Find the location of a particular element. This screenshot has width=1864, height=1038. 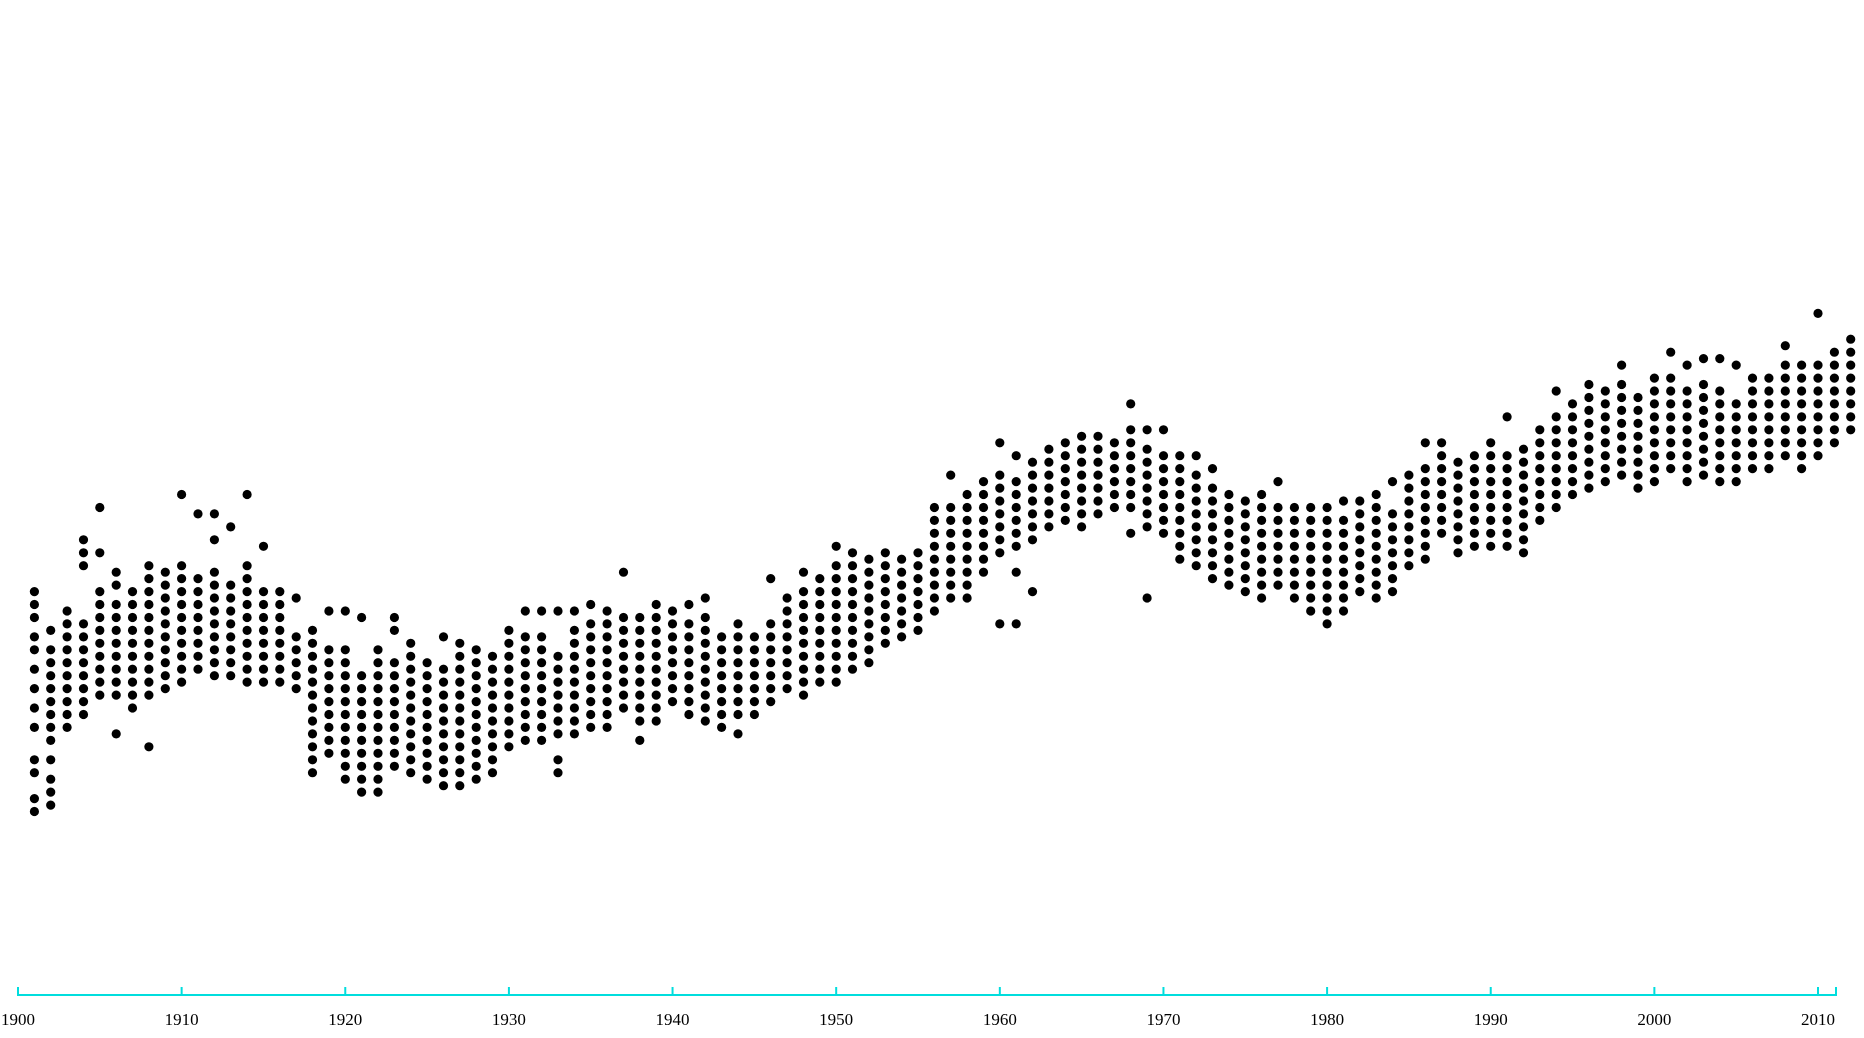

x-tick-label: 1970 is located at coordinates (1163, 1019).